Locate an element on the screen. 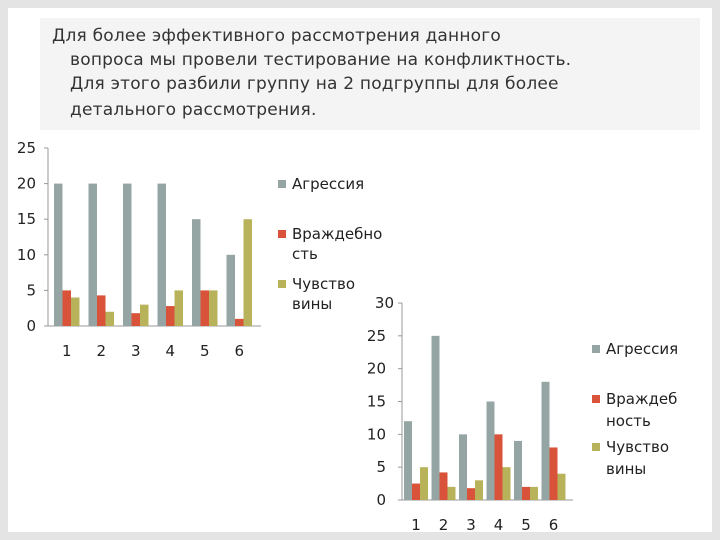  chart2-x-tick-label: 6 is located at coordinates (554, 525).